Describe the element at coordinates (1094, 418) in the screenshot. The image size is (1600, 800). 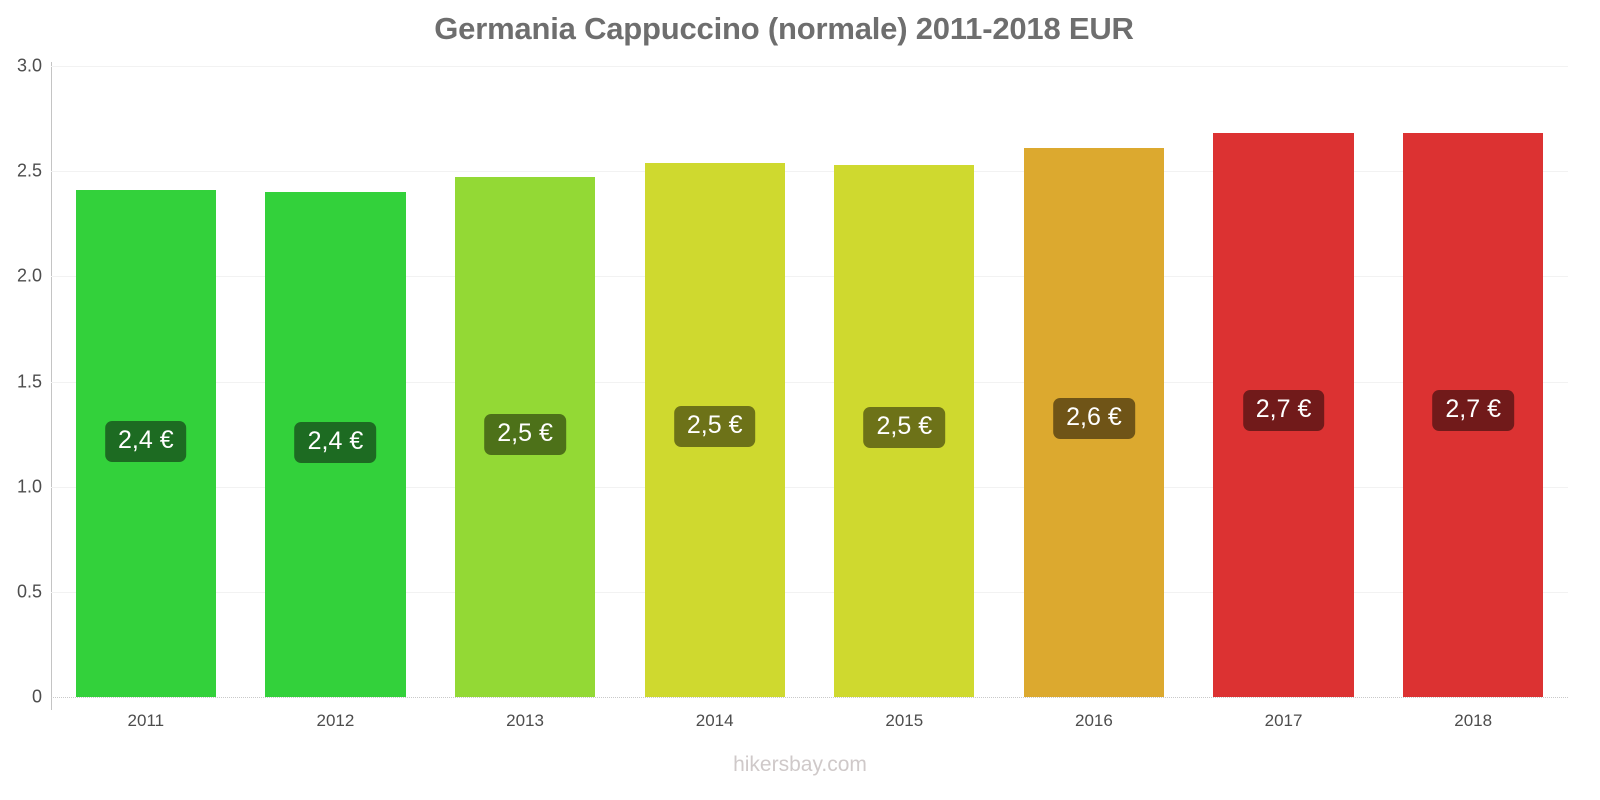
I see `bar-value-label: 2,6 €` at that location.